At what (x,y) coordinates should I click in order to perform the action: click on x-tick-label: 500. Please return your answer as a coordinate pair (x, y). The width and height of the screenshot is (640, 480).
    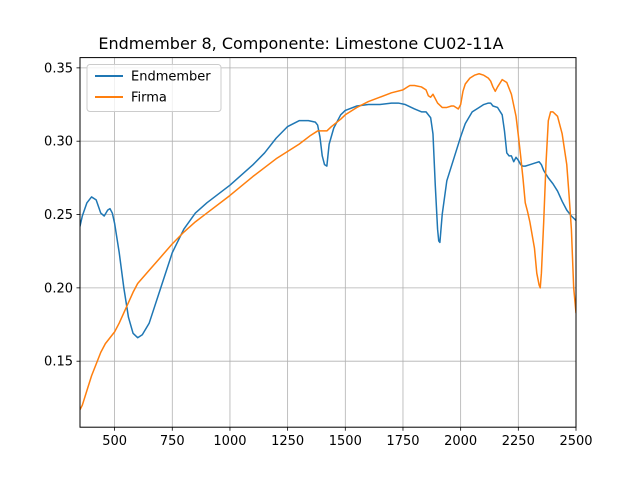
    Looking at the image, I should click on (114, 441).